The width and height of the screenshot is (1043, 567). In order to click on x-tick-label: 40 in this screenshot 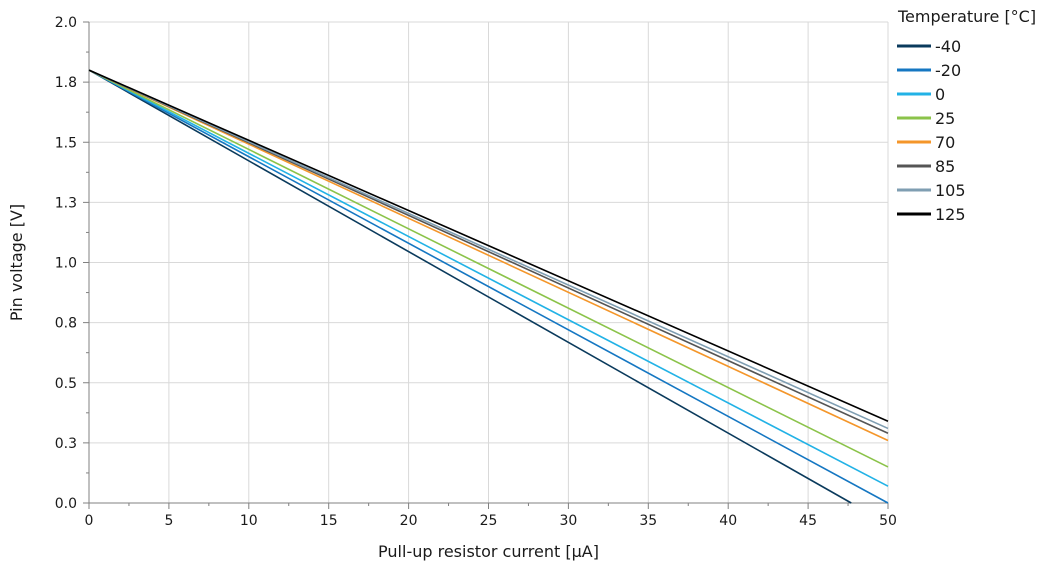, I will do `click(728, 521)`.